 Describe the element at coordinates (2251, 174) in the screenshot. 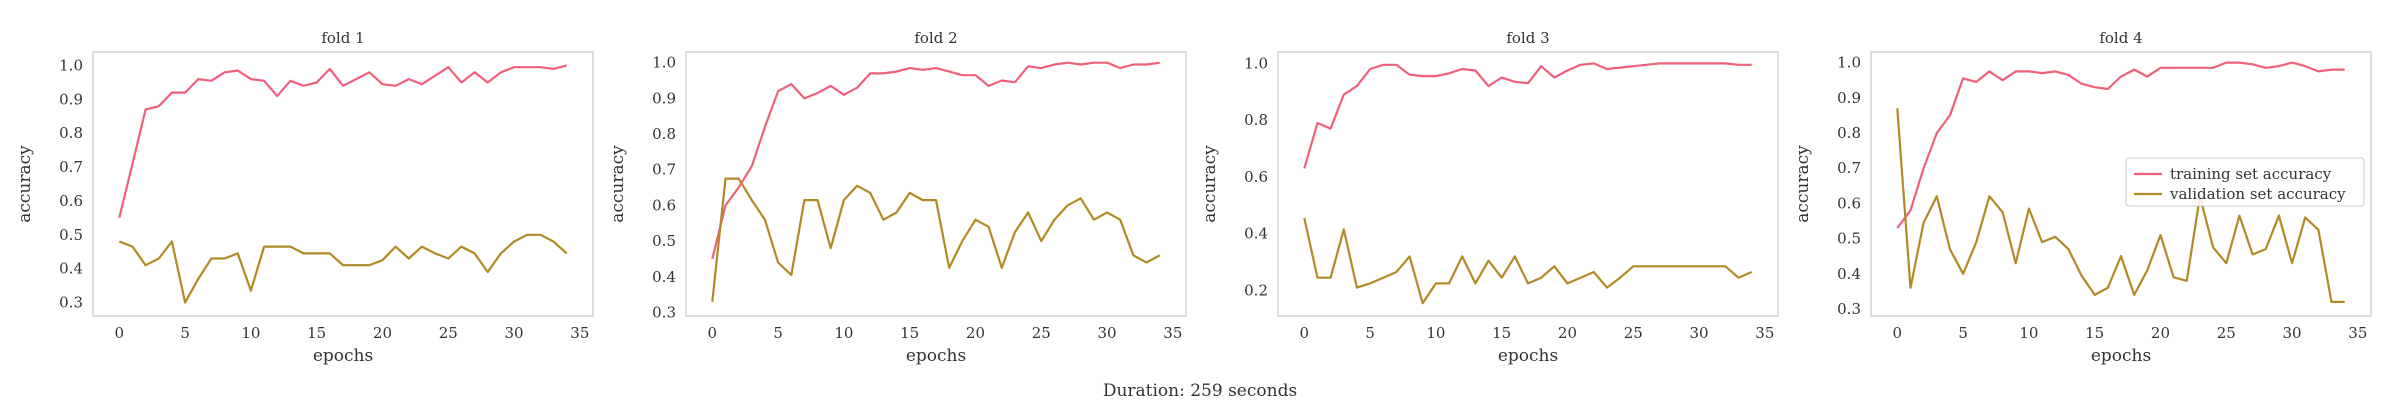

I see `legend-label-training: training set accuracy` at that location.